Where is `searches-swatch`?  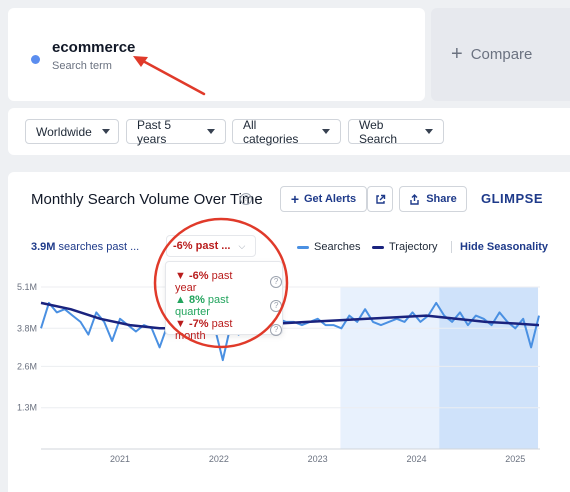 searches-swatch is located at coordinates (303, 247).